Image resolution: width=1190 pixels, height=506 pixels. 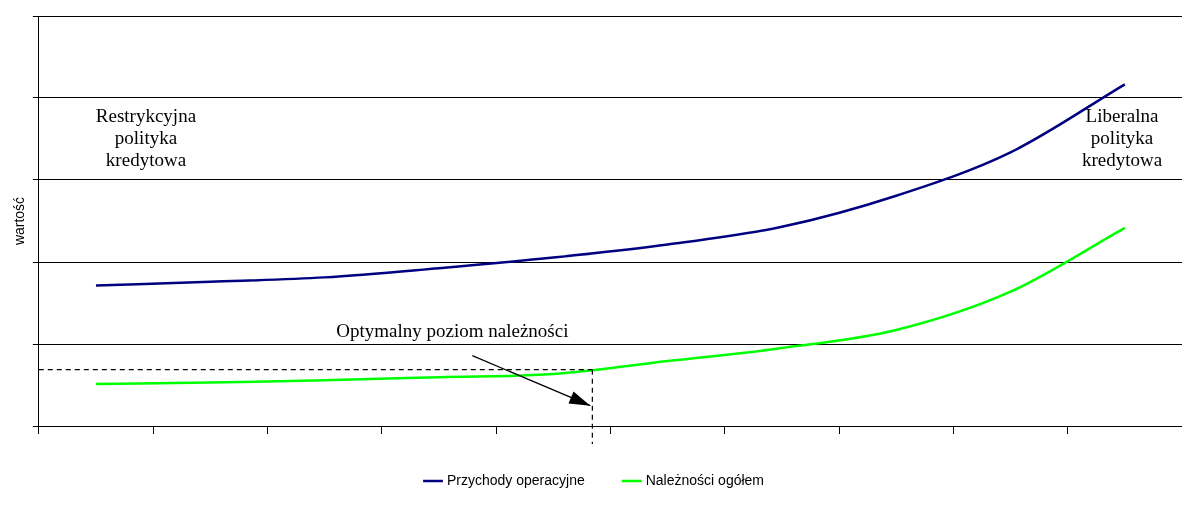 What do you see at coordinates (19, 221) in the screenshot?
I see `y-axis-title: wartość` at bounding box center [19, 221].